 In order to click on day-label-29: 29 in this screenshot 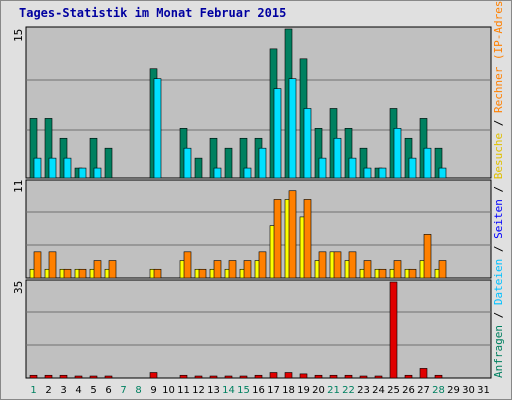, I will do `click(453, 390)`.